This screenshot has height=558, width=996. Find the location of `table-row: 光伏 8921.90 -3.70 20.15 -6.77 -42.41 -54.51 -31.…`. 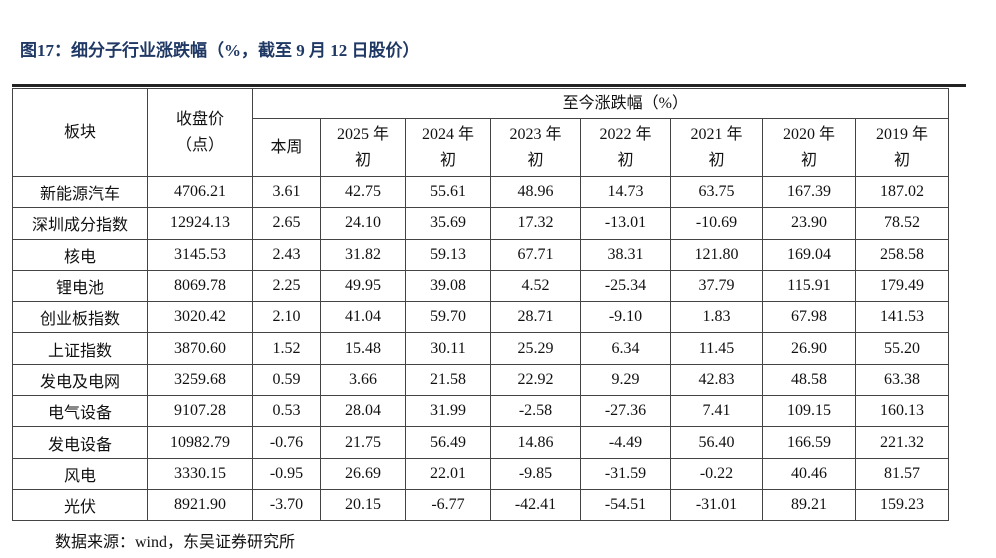

table-row: 光伏 8921.90 -3.70 20.15 -6.77 -42.41 -54.51 -31.… is located at coordinates (480, 505).